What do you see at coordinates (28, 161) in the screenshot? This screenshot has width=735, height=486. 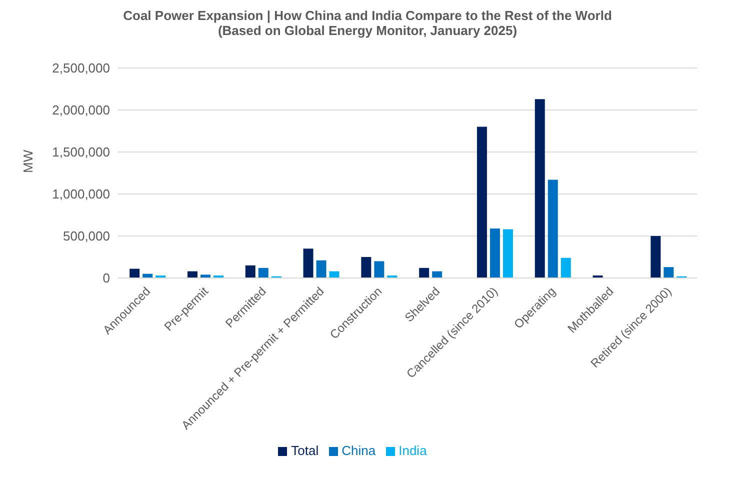 I see `y-axis-title: MW` at bounding box center [28, 161].